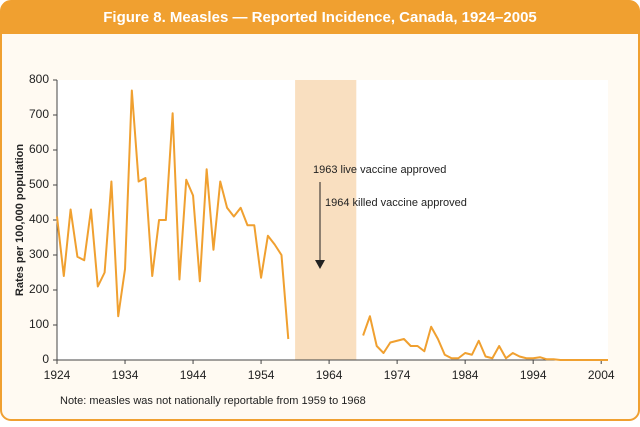 The height and width of the screenshot is (427, 640). What do you see at coordinates (57, 375) in the screenshot?
I see `x-tick-label: 1924` at bounding box center [57, 375].